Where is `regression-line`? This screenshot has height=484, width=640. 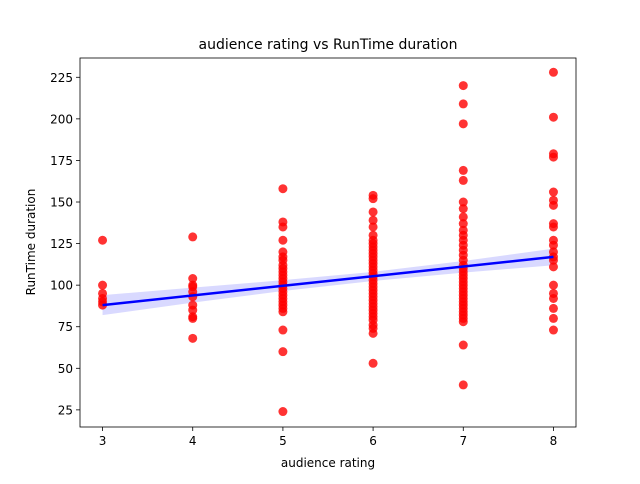 regression-line is located at coordinates (328, 281).